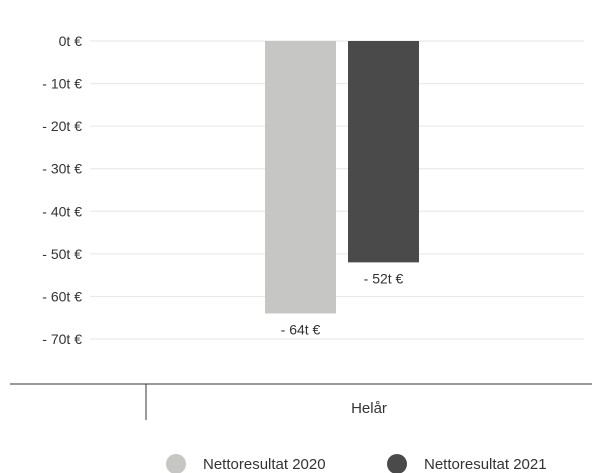 This screenshot has height=473, width=602. Describe the element at coordinates (369, 408) in the screenshot. I see `category-label: Helår` at that location.